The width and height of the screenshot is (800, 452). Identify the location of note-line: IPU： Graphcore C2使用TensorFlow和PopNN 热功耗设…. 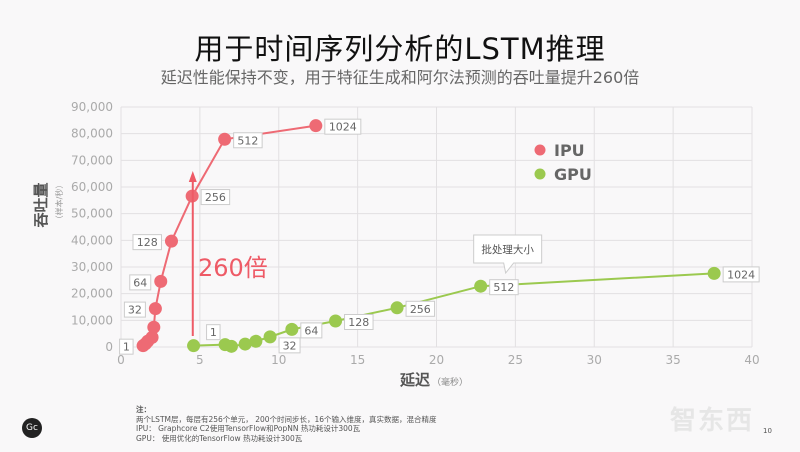
(248, 428).